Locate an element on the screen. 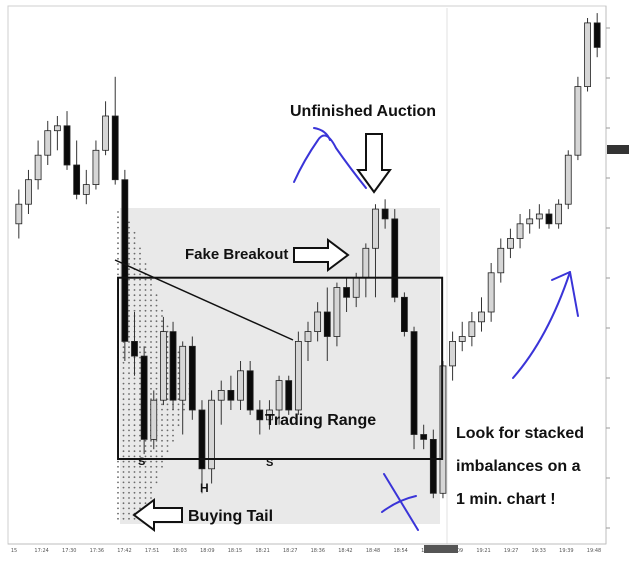  stacked-imbalance-line-1: Look for stacked is located at coordinates (520, 433).